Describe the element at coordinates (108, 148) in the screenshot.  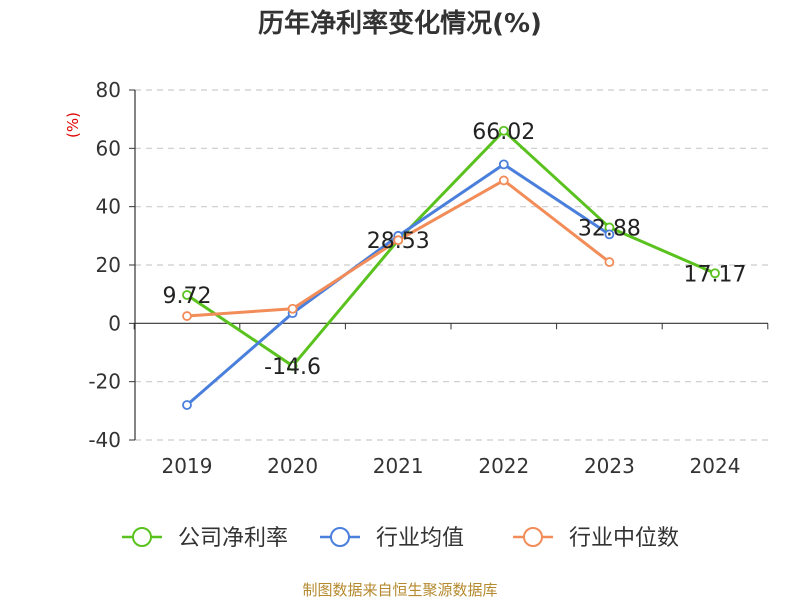
I see `y-tick-label: 60` at that location.